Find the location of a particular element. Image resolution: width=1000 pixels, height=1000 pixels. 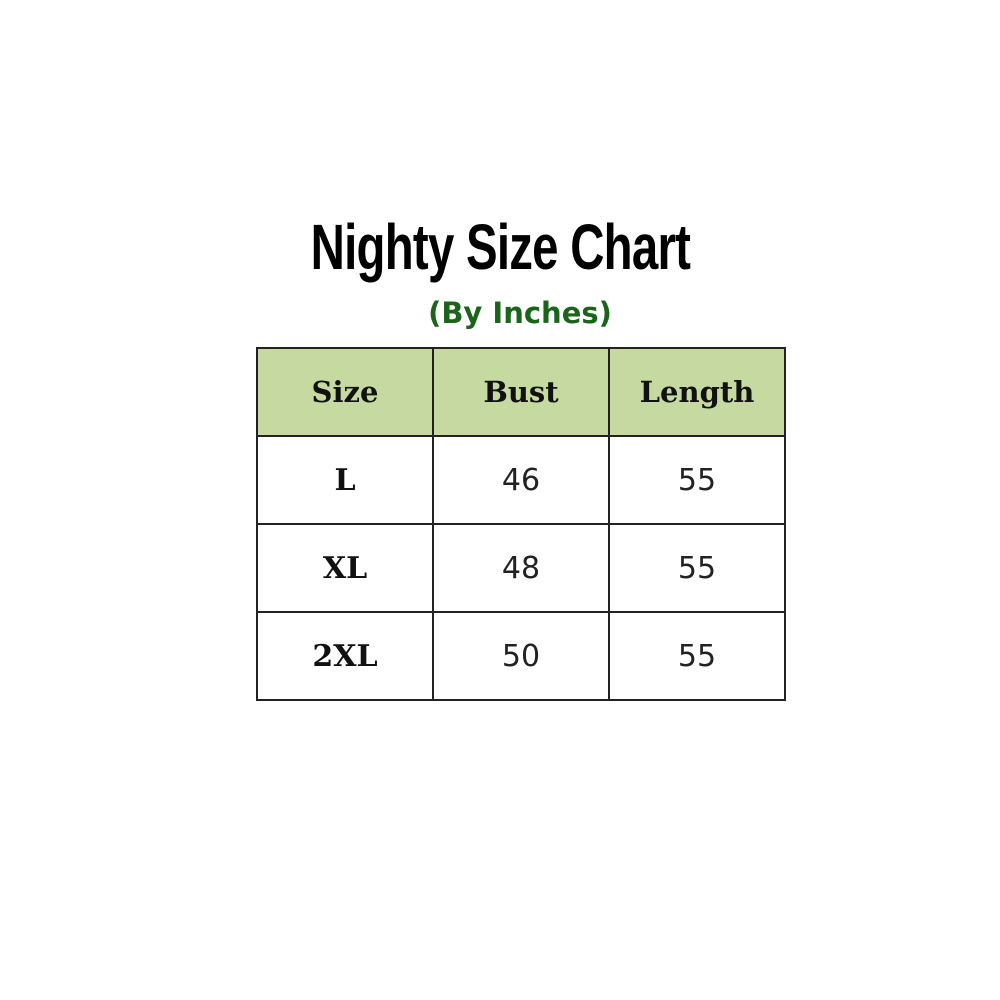

page-title: Nighty Size Chart is located at coordinates (500, 247).